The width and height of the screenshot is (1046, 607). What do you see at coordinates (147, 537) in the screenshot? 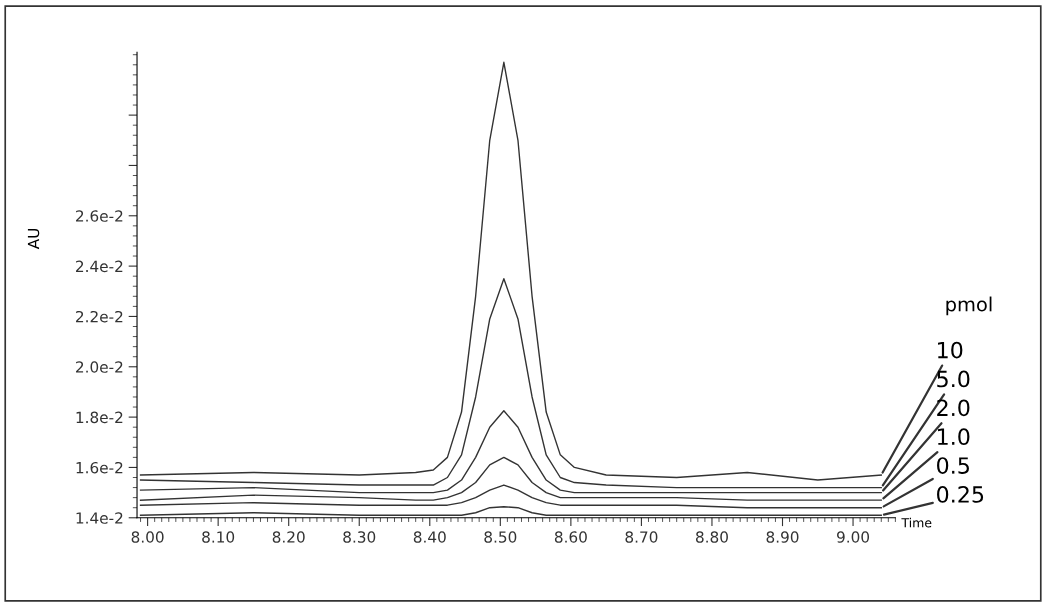
I see `x-tick-label: 8.00` at bounding box center [147, 537].